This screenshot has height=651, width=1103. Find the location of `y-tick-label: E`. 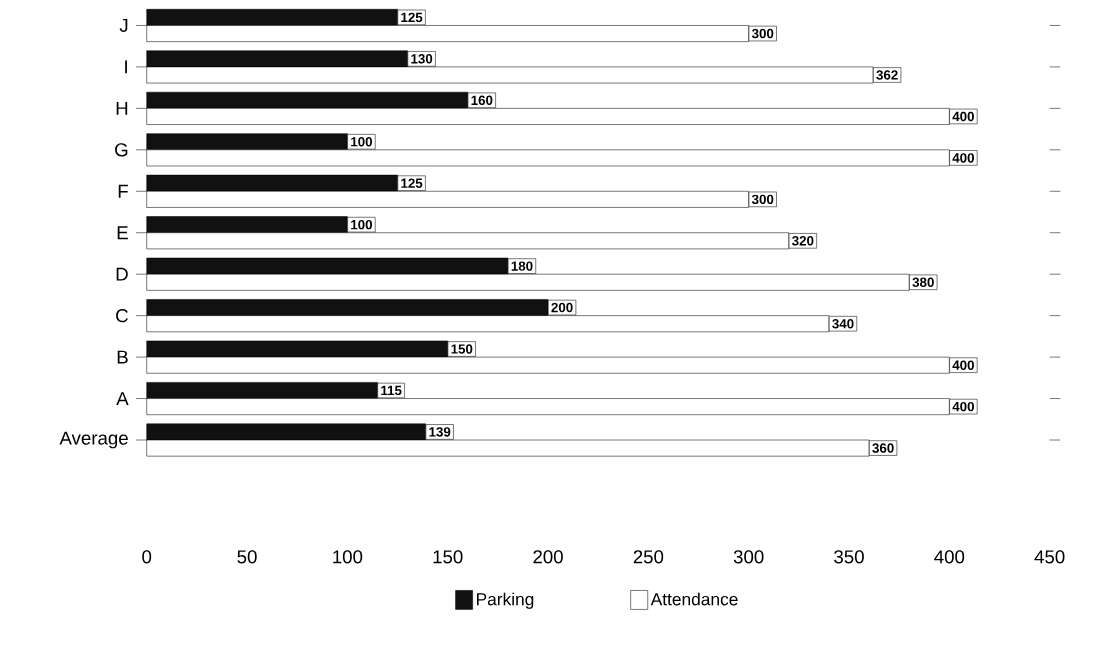

y-tick-label: E is located at coordinates (122, 233).